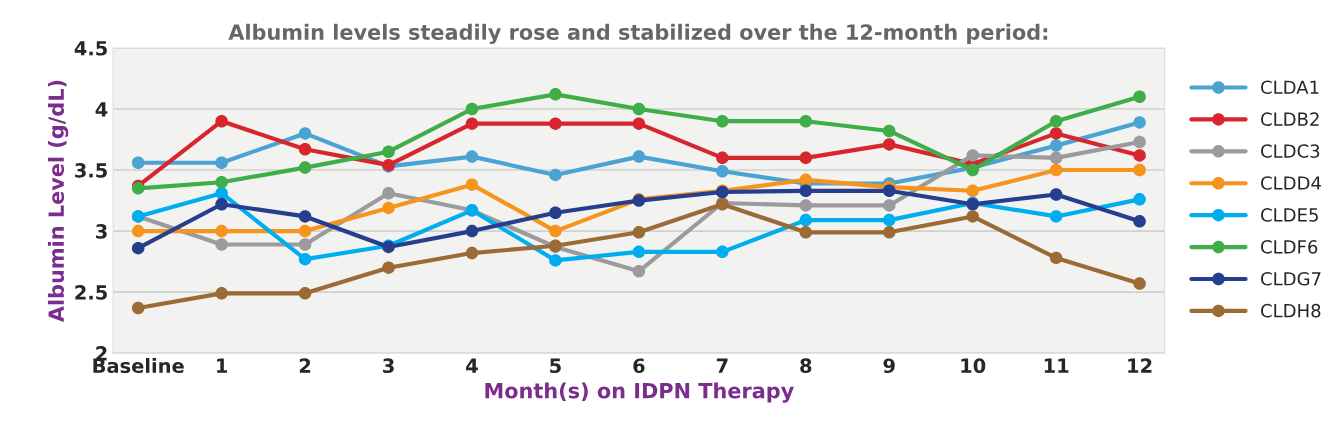  I want to click on y-tick-label: 4, so click(101, 109).